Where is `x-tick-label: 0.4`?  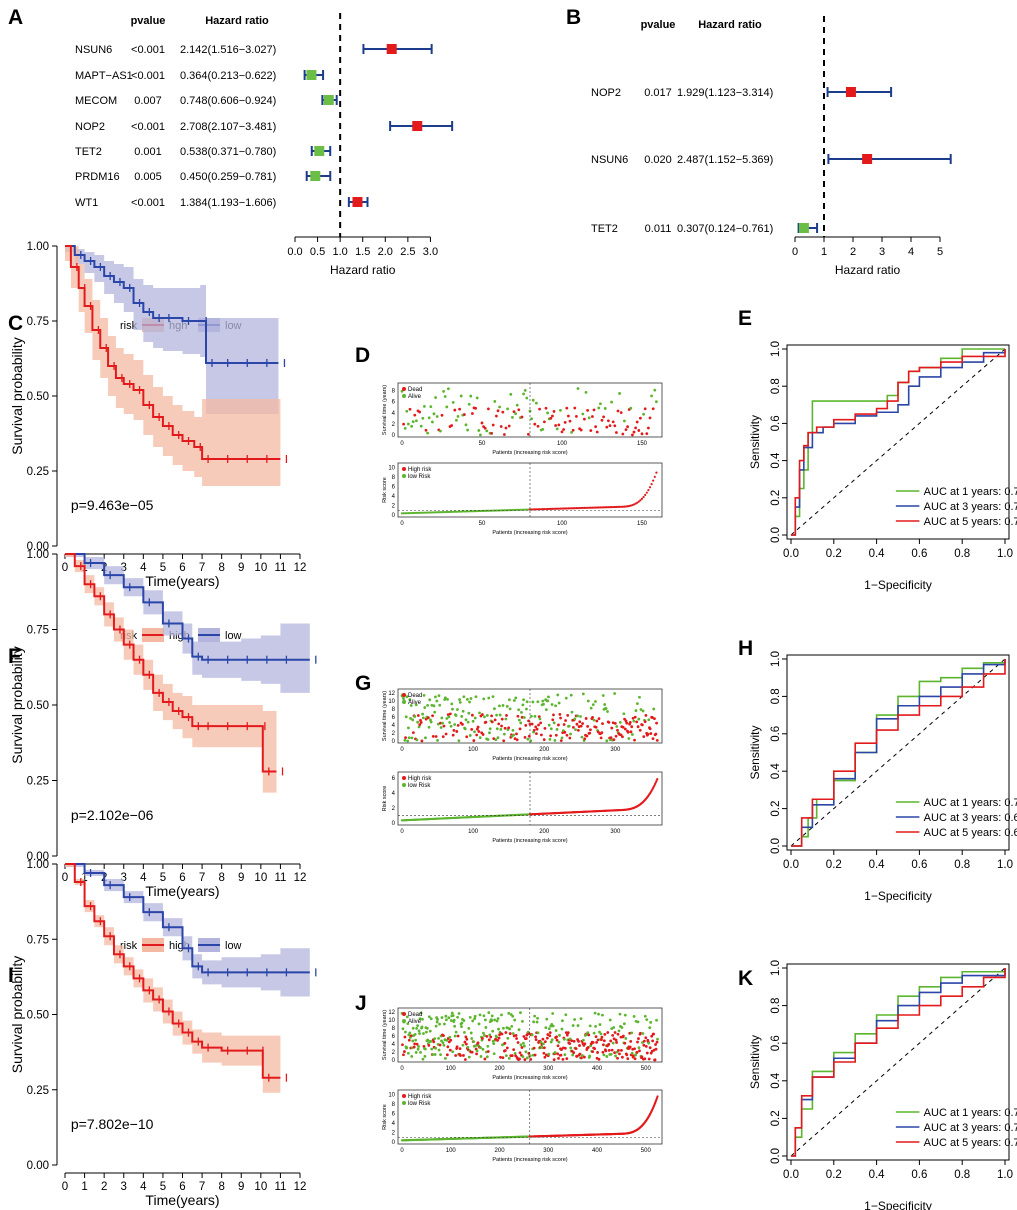 x-tick-label: 0.4 is located at coordinates (877, 554).